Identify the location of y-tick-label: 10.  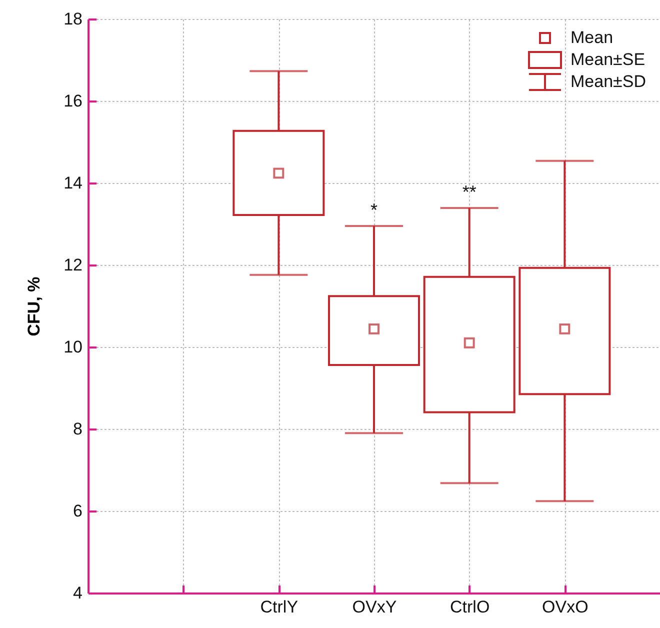
(73, 347).